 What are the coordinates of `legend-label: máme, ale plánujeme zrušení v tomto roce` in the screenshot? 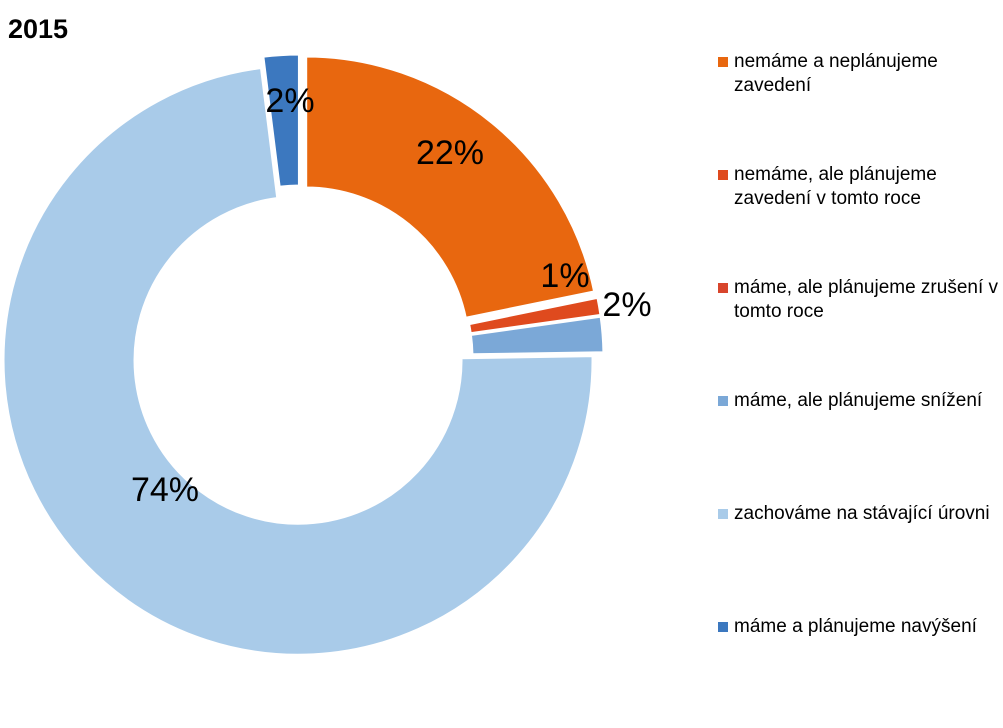 It's located at (866, 299).